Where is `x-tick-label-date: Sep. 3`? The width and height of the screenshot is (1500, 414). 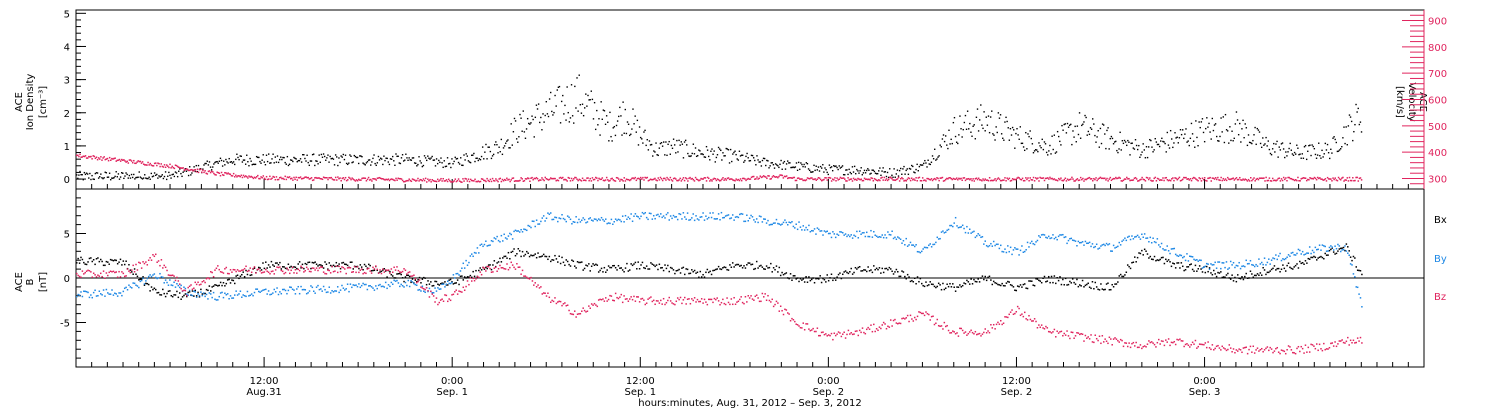
x-tick-label-date: Sep. 3 is located at coordinates (1205, 392).